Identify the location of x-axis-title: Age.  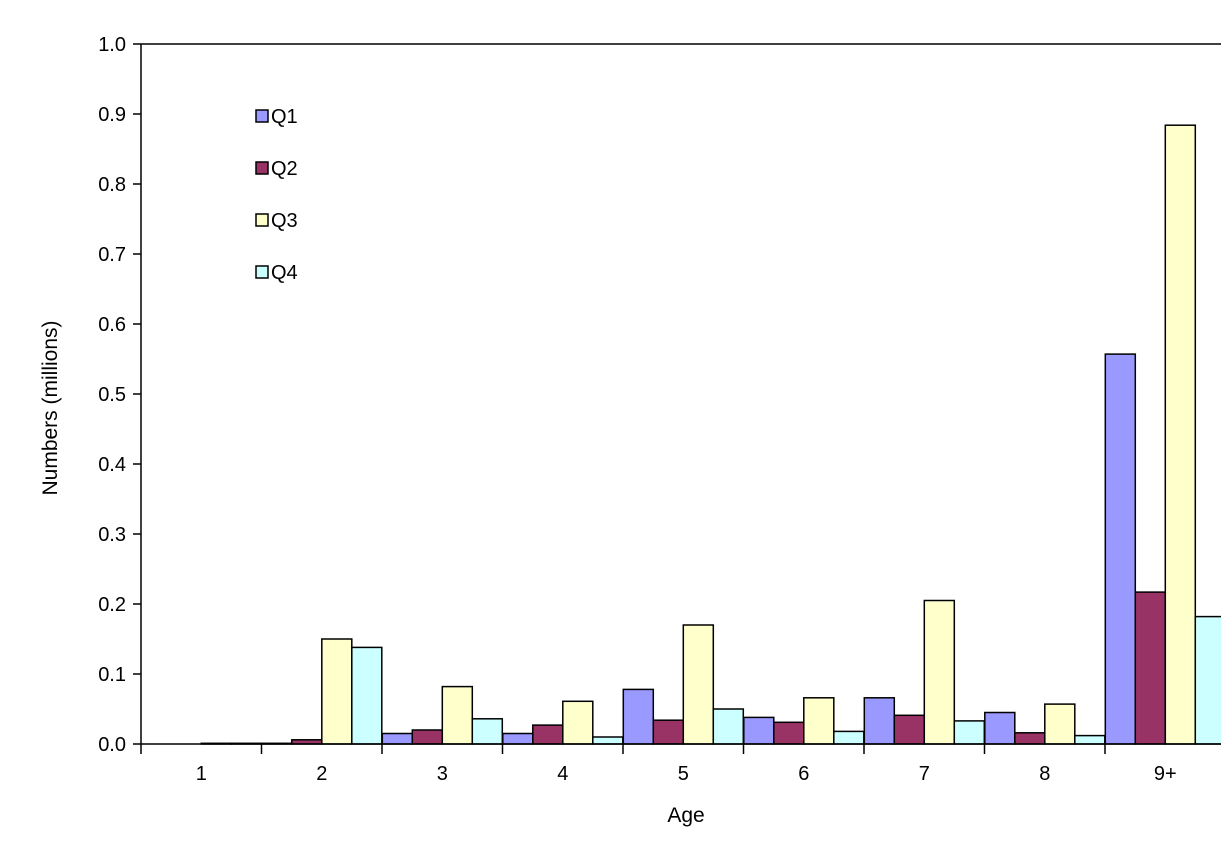
(685, 815).